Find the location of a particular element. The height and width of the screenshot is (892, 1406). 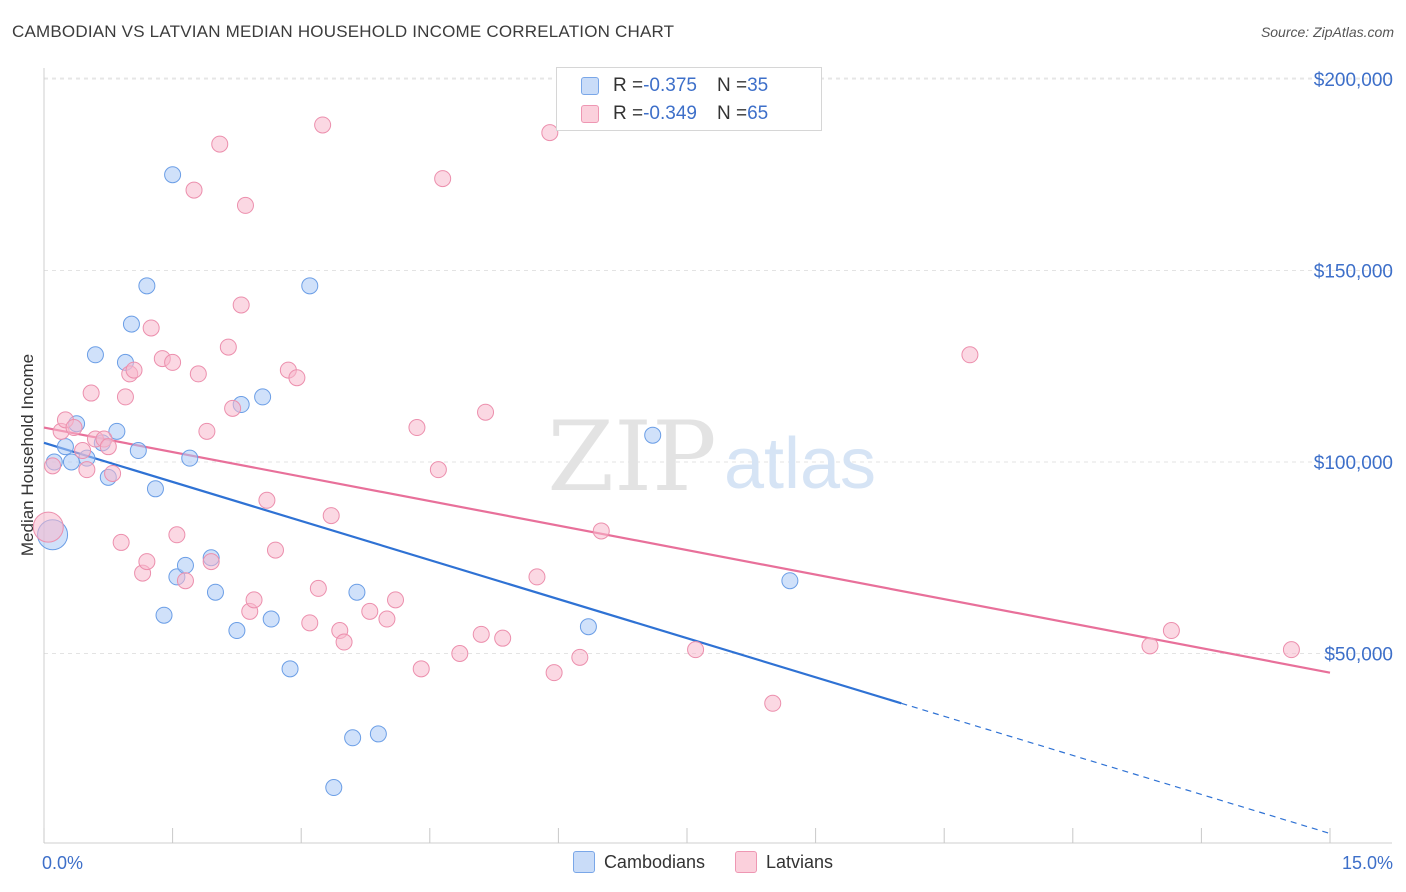

stats-row-cambodians: R = -0.375 N = 35 is located at coordinates (674, 86).